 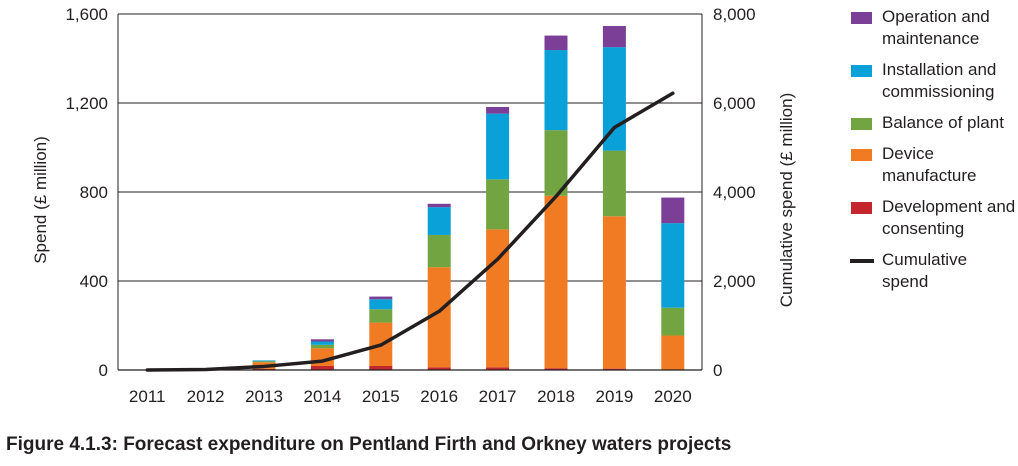 I want to click on right-tick-label: 6,000, so click(x=734, y=103).